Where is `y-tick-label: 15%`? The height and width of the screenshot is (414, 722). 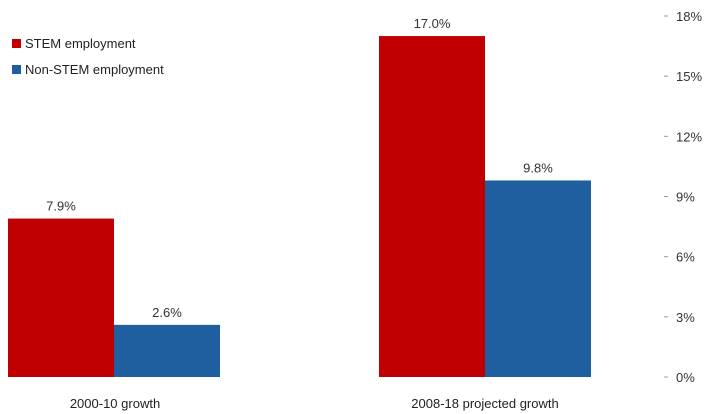 y-tick-label: 15% is located at coordinates (689, 76).